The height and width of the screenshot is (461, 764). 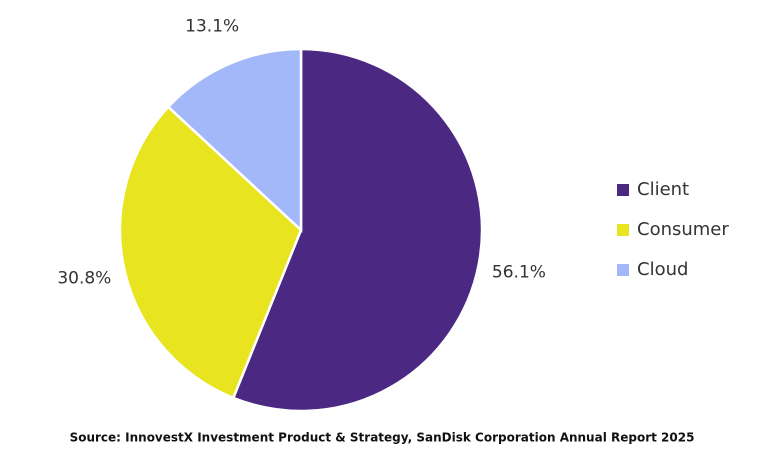 I want to click on legend-label: Client, so click(x=663, y=189).